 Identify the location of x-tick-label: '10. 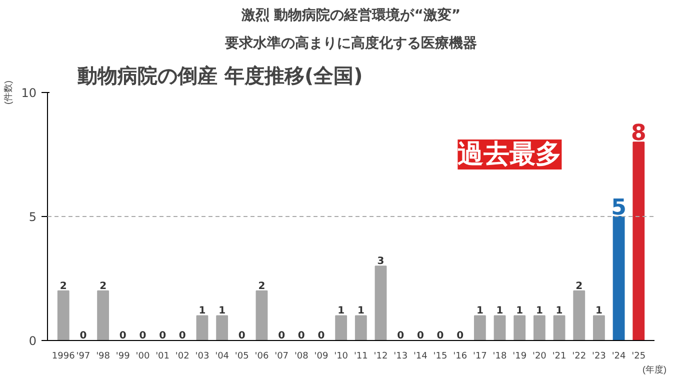
(341, 357).